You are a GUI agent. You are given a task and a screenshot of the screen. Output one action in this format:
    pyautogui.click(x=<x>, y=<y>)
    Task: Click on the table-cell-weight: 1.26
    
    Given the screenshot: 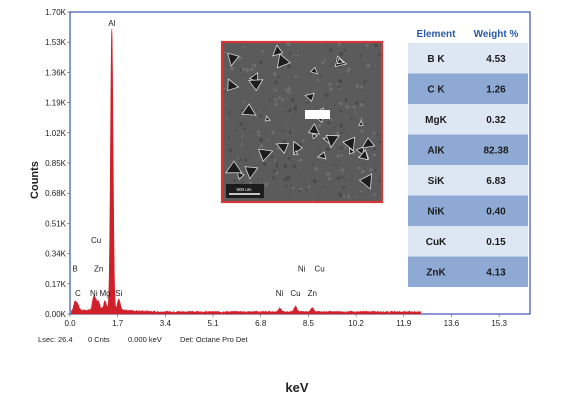 What is the action you would take?
    pyautogui.click(x=496, y=89)
    